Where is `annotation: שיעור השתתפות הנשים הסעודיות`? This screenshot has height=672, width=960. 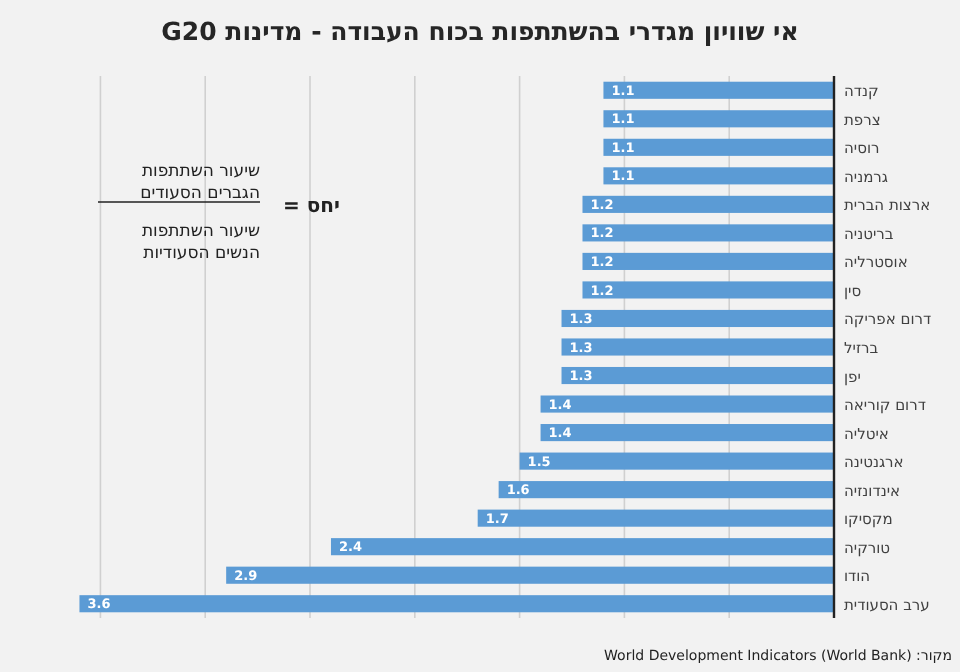
annotation: שיעור השתתפות הנשים הסעודיות is located at coordinates (200, 243).